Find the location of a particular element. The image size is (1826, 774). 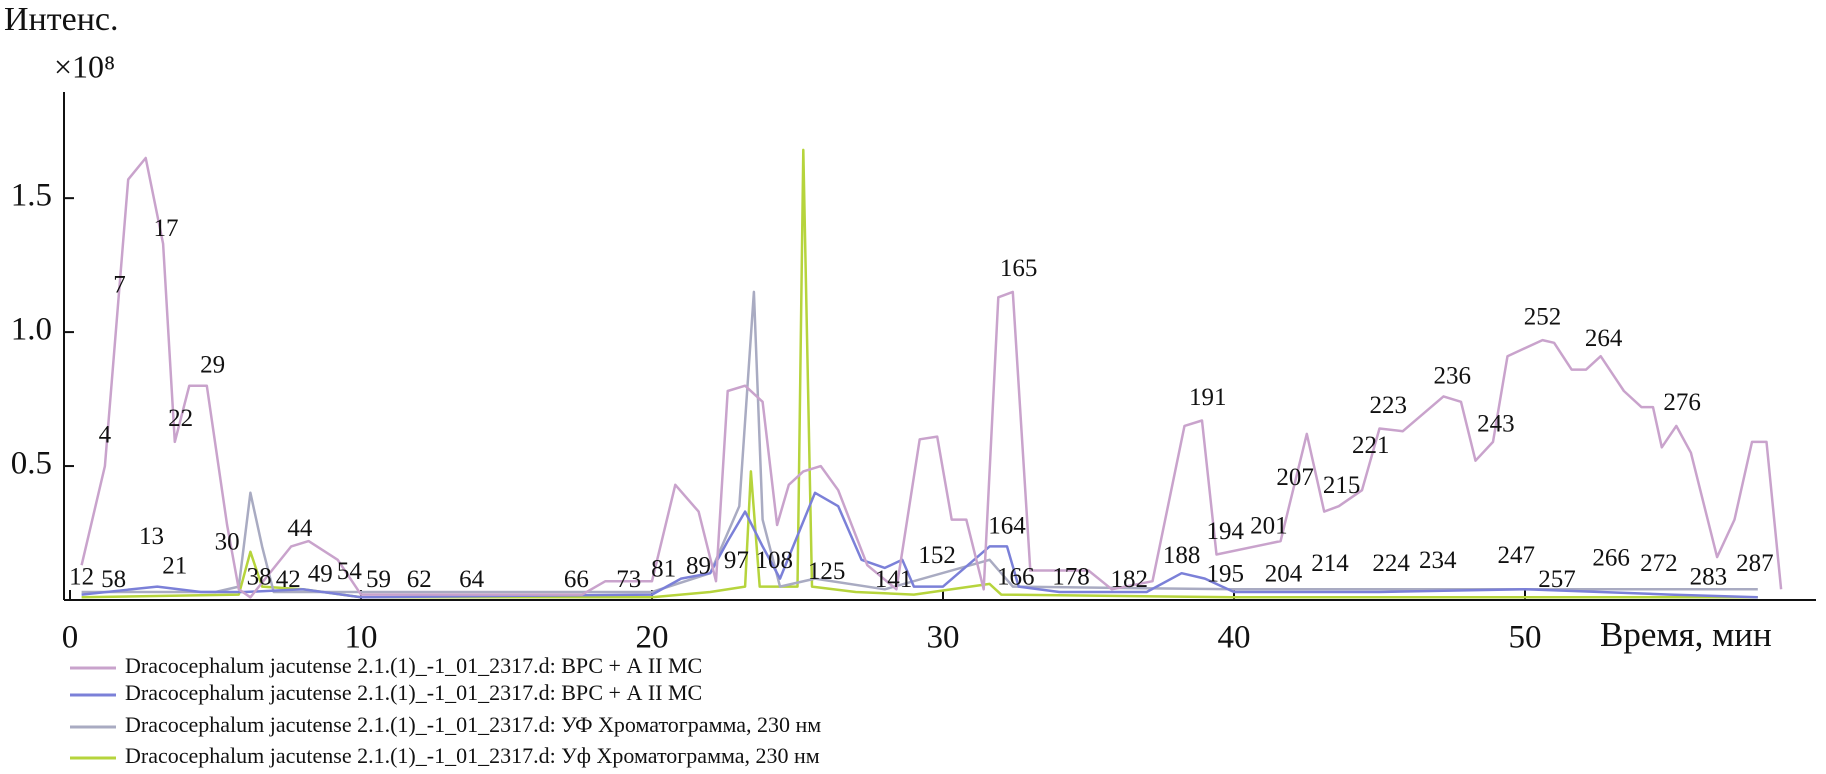

series-line is located at coordinates (919, 545).